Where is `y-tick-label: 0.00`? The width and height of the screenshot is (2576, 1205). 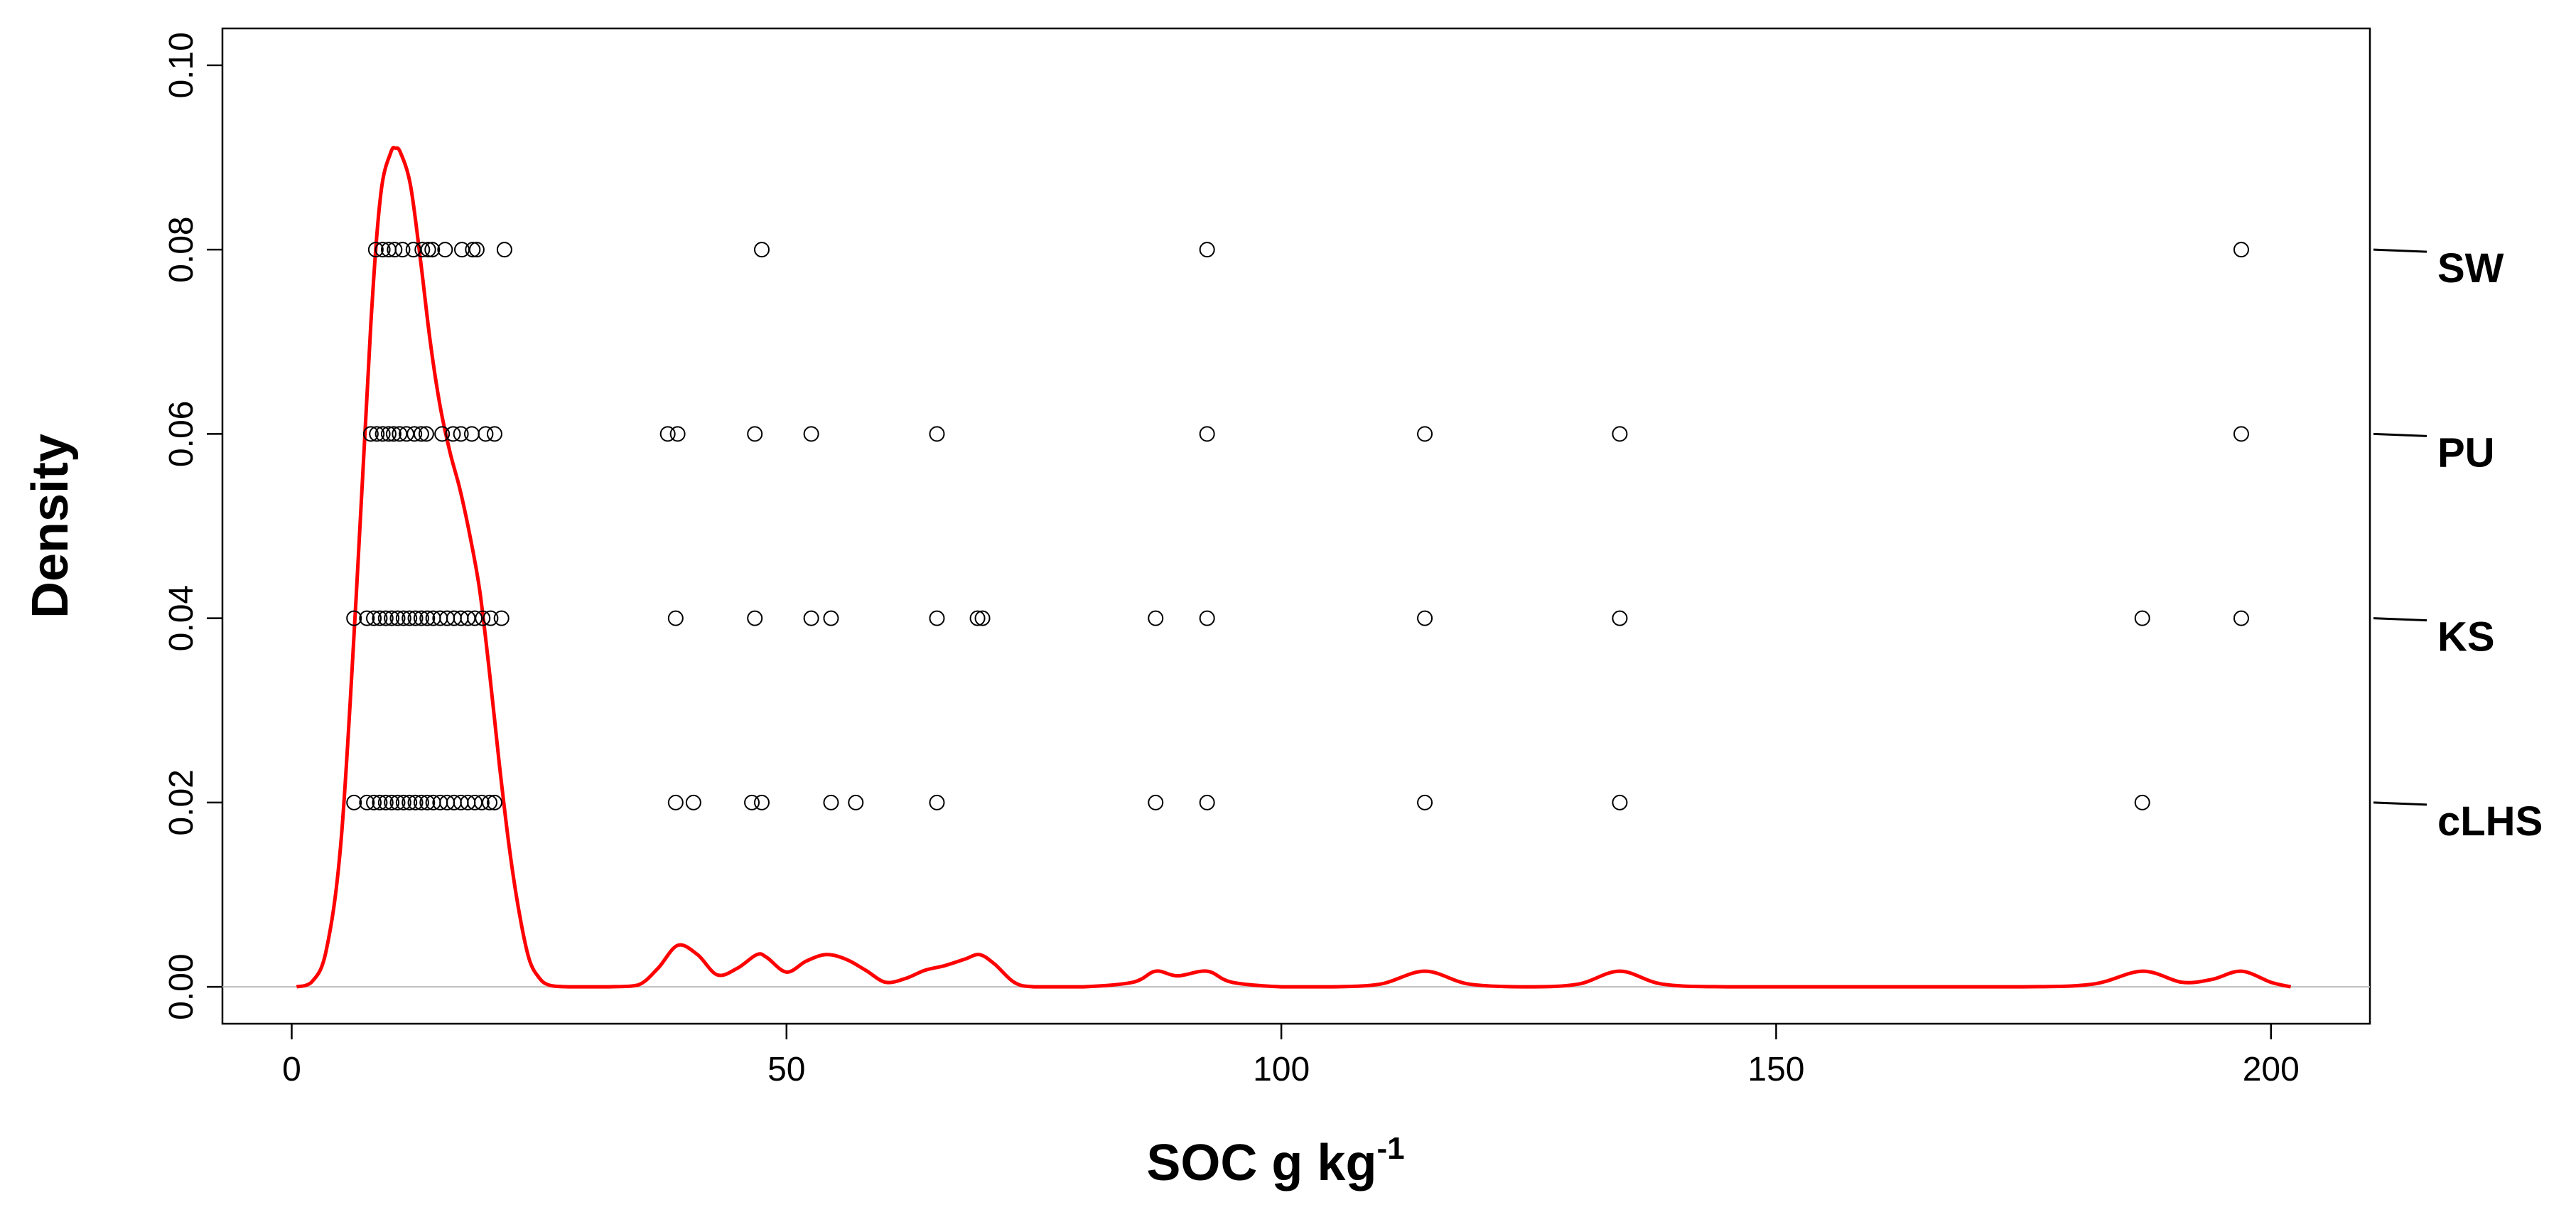
y-tick-label: 0.00 is located at coordinates (182, 986).